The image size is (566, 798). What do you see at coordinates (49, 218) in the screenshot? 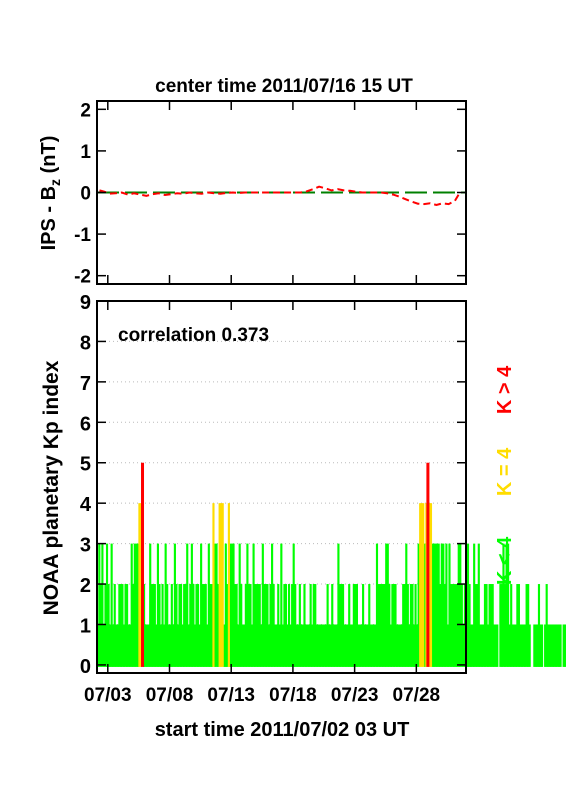
I see `bz-y-axis-main: IPS - B` at bounding box center [49, 218].